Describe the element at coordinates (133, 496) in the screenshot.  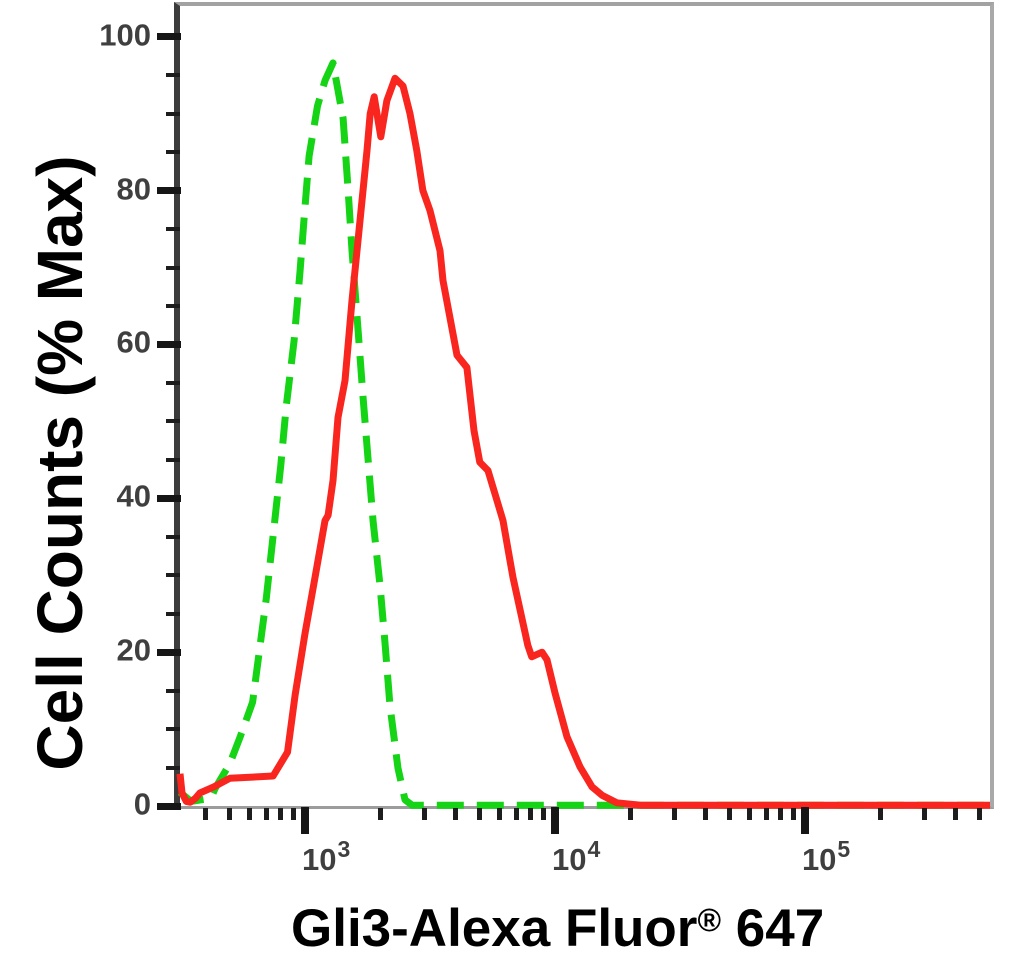
I see `y-axis-tick-label: 40` at that location.